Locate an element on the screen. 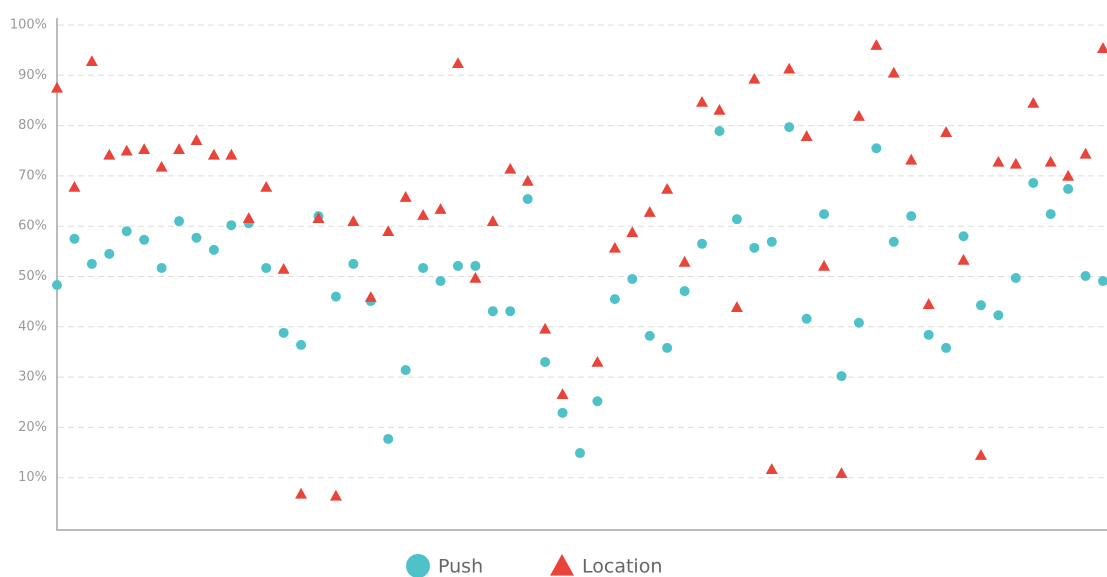 The height and width of the screenshot is (577, 1107). y-tick-label: 30% is located at coordinates (32, 377).